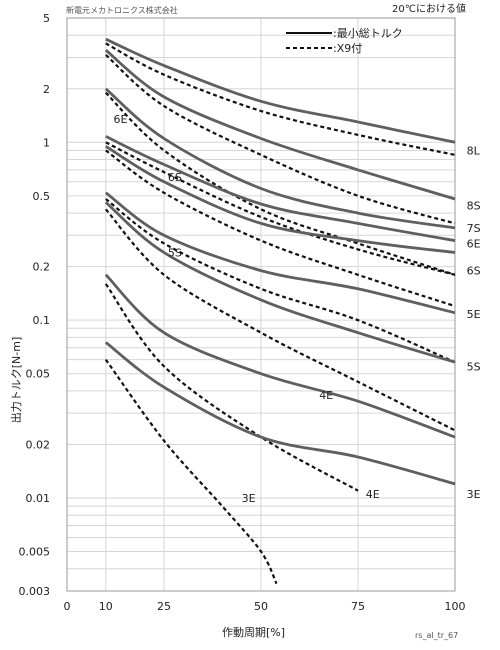  What do you see at coordinates (280, 90) in the screenshot?
I see `series-8L-solid` at bounding box center [280, 90].